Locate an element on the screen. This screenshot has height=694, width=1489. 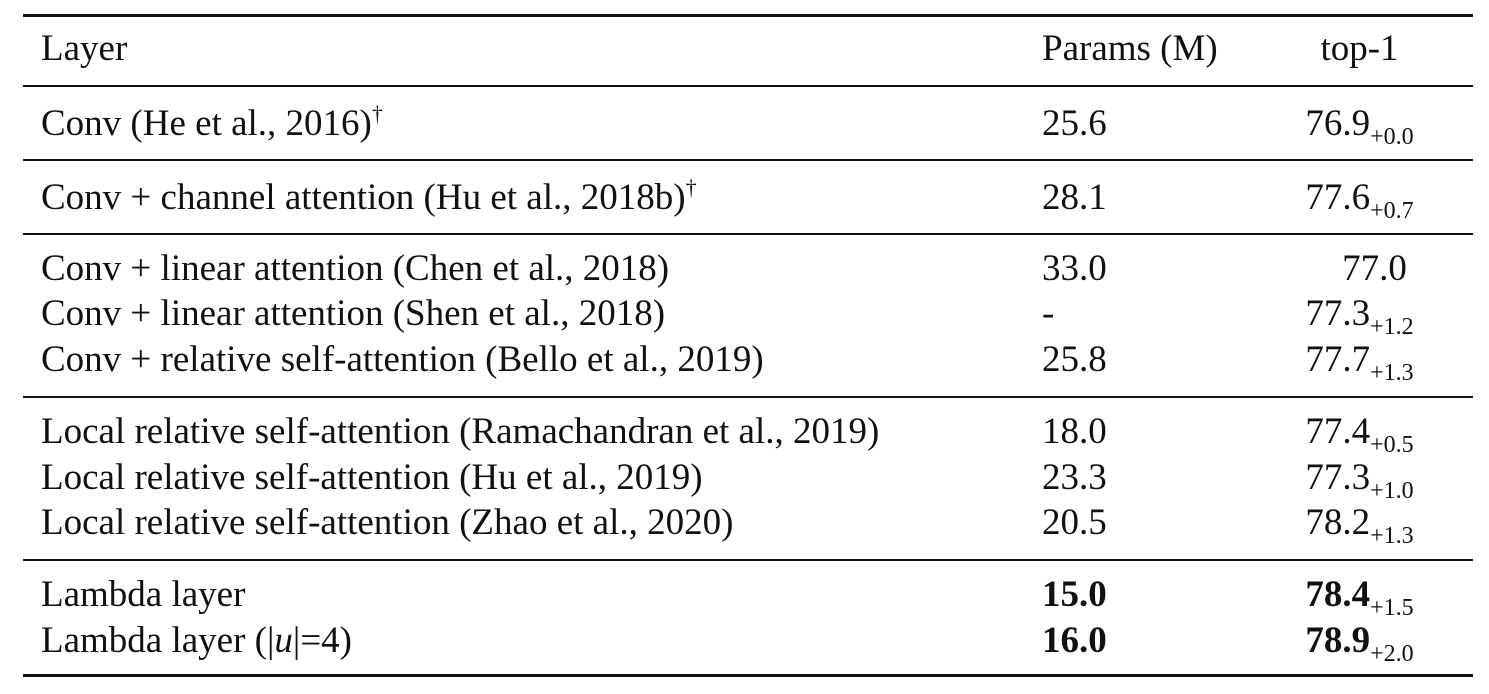
params-value: 16.0 is located at coordinates (1074, 640).